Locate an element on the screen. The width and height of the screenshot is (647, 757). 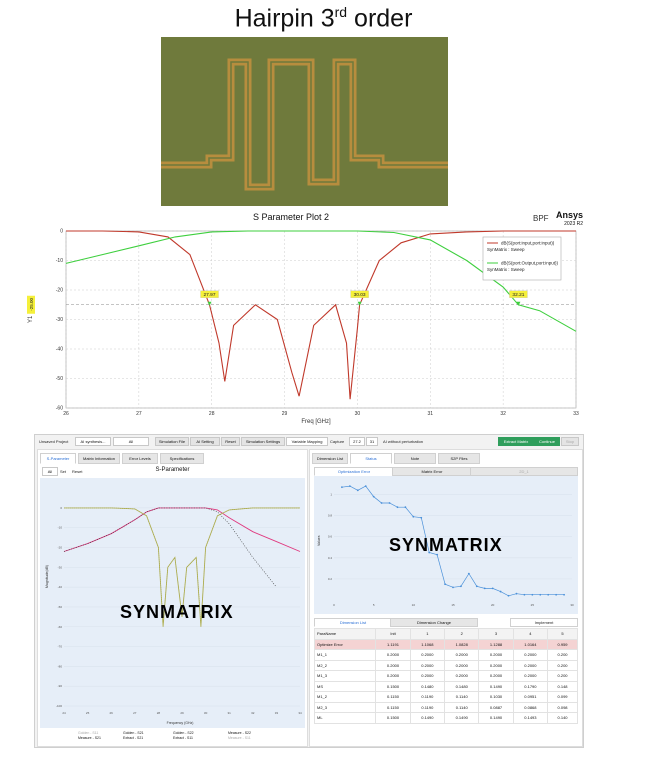
table-row: ML 0.1500 0.1490 0.1490 0.1490 0.1493 0.140 is located at coordinates (445, 718).